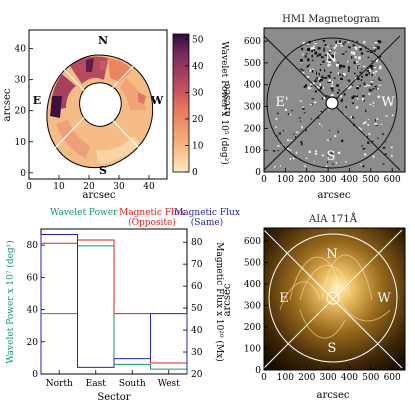 The width and height of the screenshot is (415, 415). Describe the element at coordinates (194, 106) in the screenshot. I see `colorbar-ticks: 0 10 20 30 40 50` at that location.